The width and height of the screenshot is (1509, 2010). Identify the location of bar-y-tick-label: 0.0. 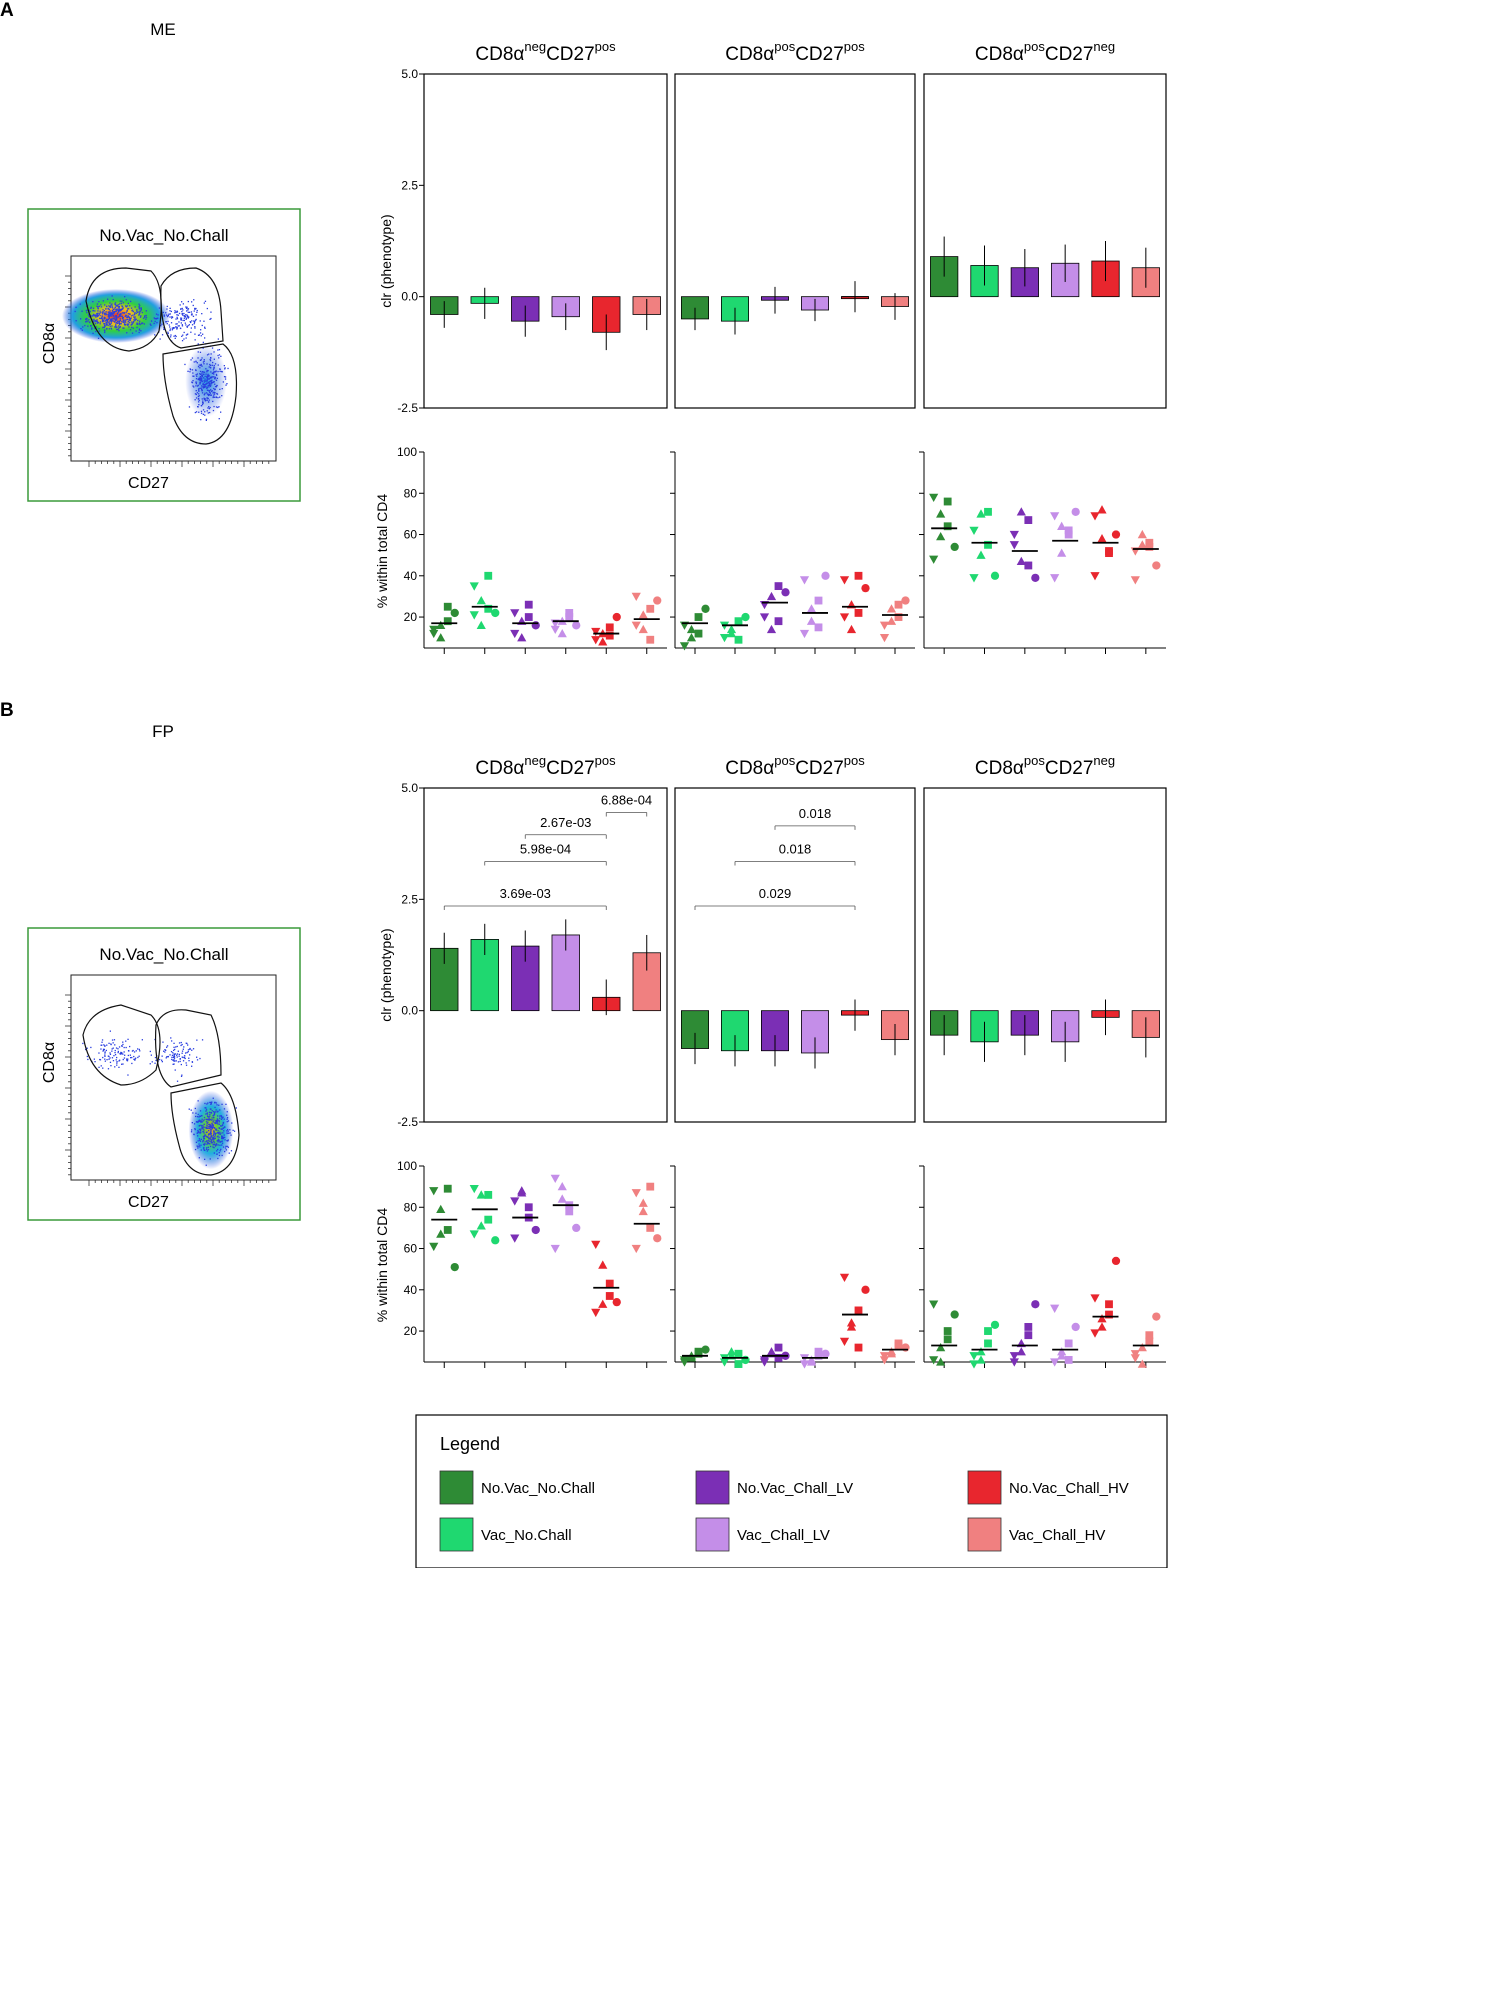
(409, 1011).